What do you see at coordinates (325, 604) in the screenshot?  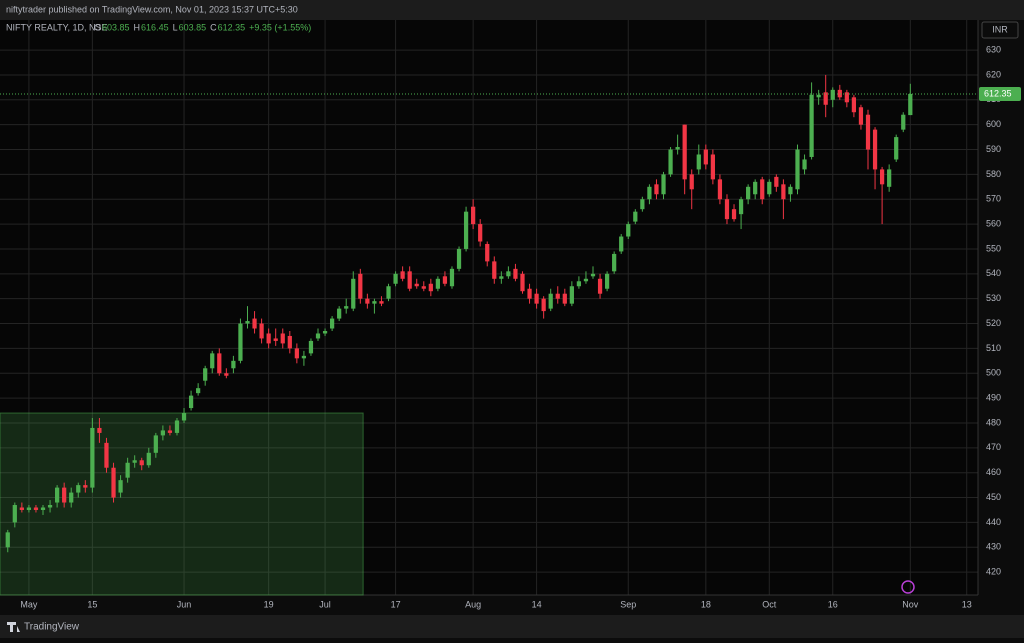 I see `x-tick-label: Jul` at bounding box center [325, 604].